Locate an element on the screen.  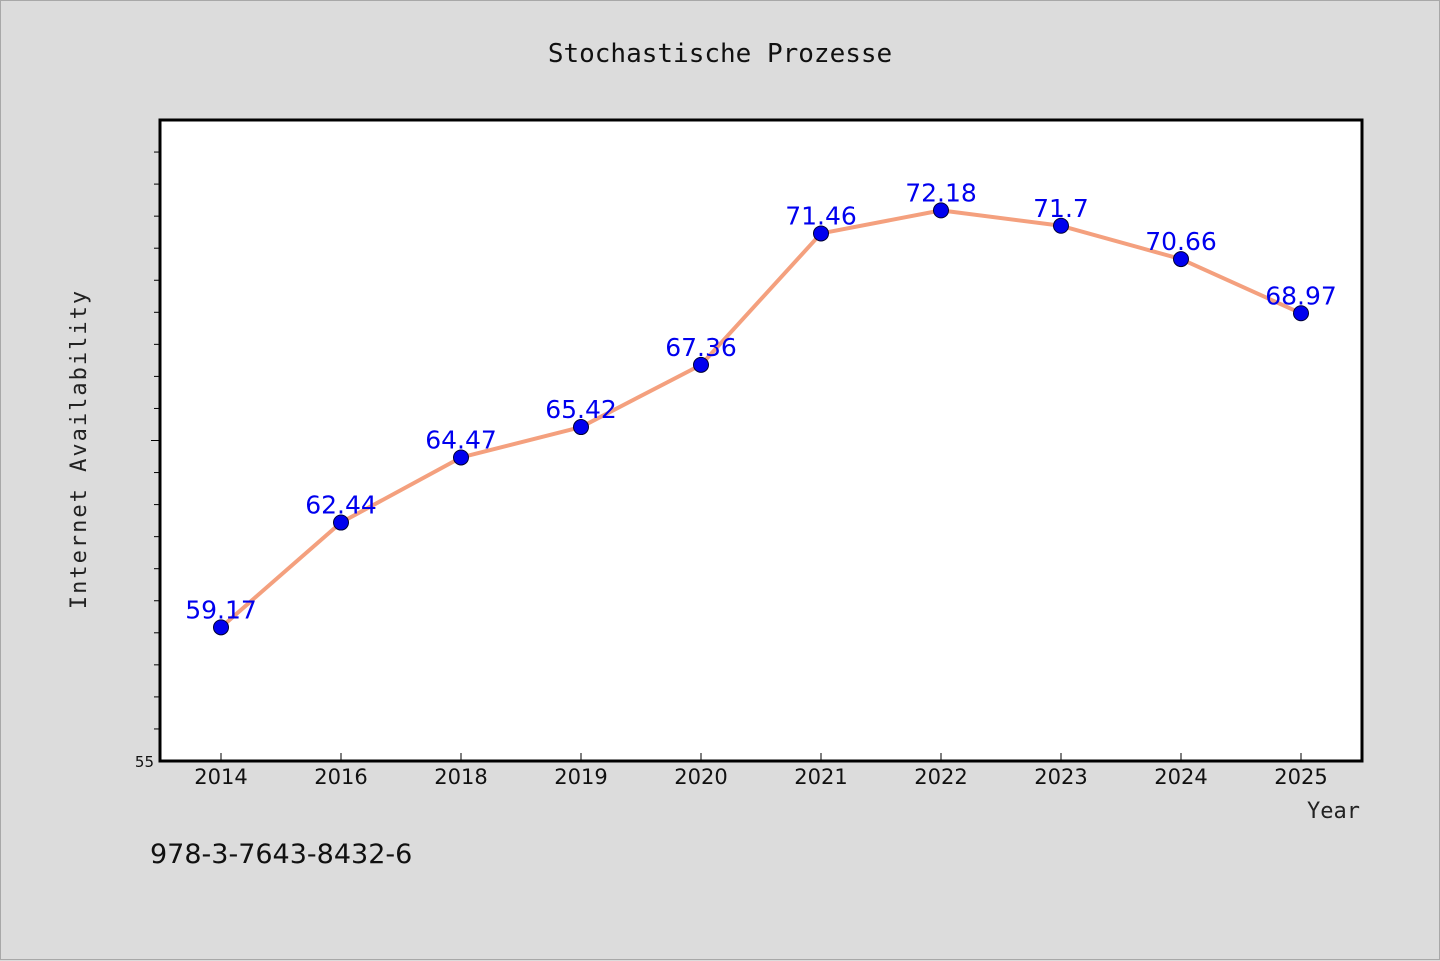
chart-title: Stochastische Prozesse is located at coordinates (720, 54).